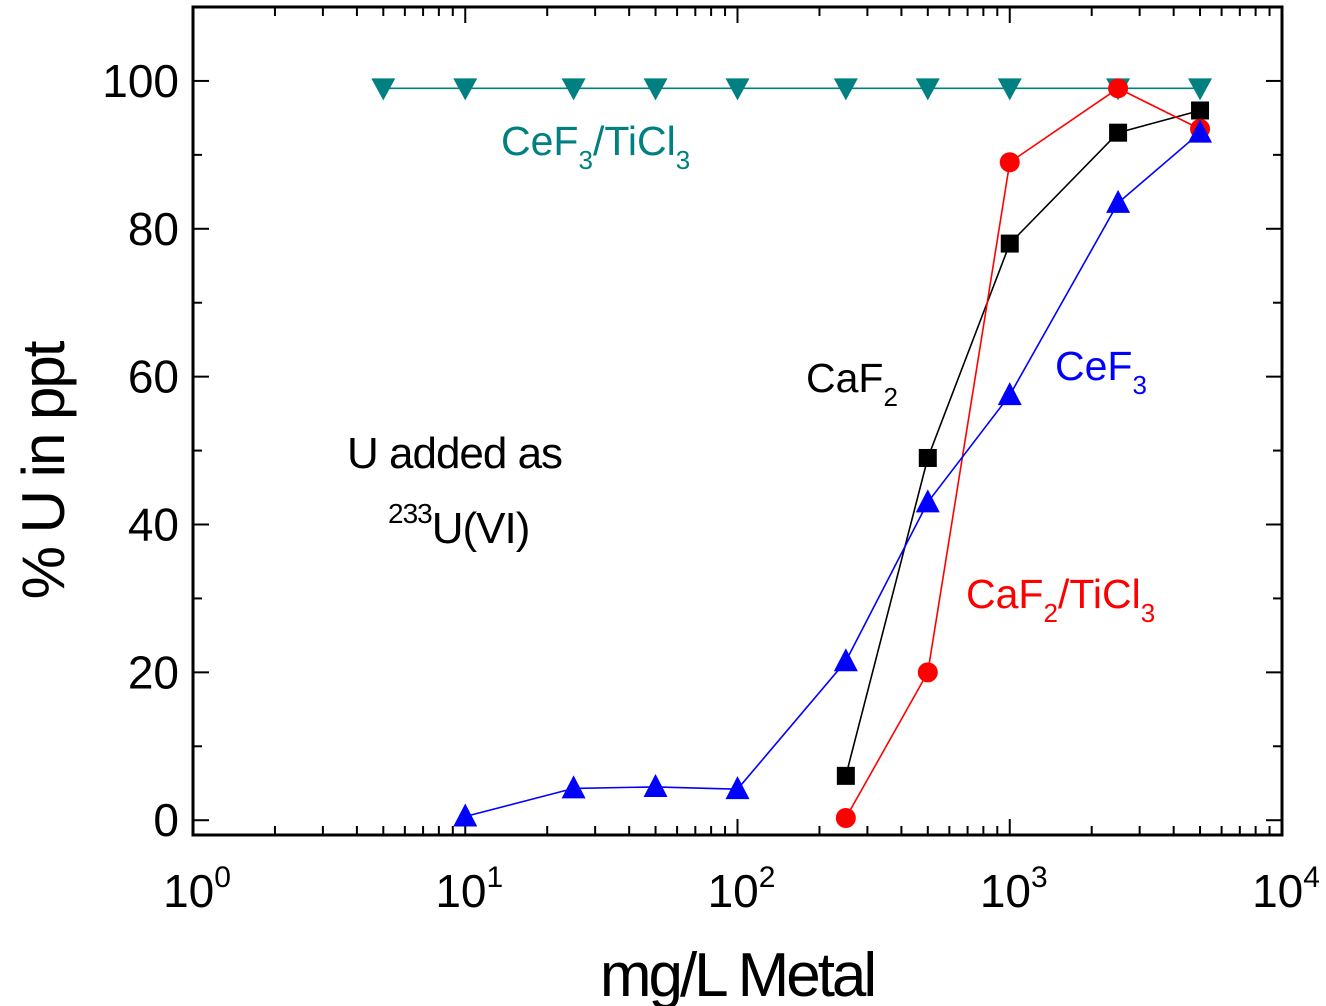 This screenshot has height=1006, width=1326. I want to click on label-caf2-ticl3: CaF2/TiCl3, so click(1060, 599).